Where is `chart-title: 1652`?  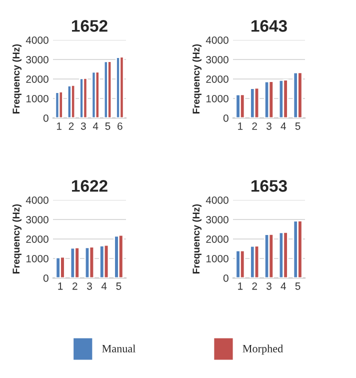
chart-title: 1652 is located at coordinates (90, 26).